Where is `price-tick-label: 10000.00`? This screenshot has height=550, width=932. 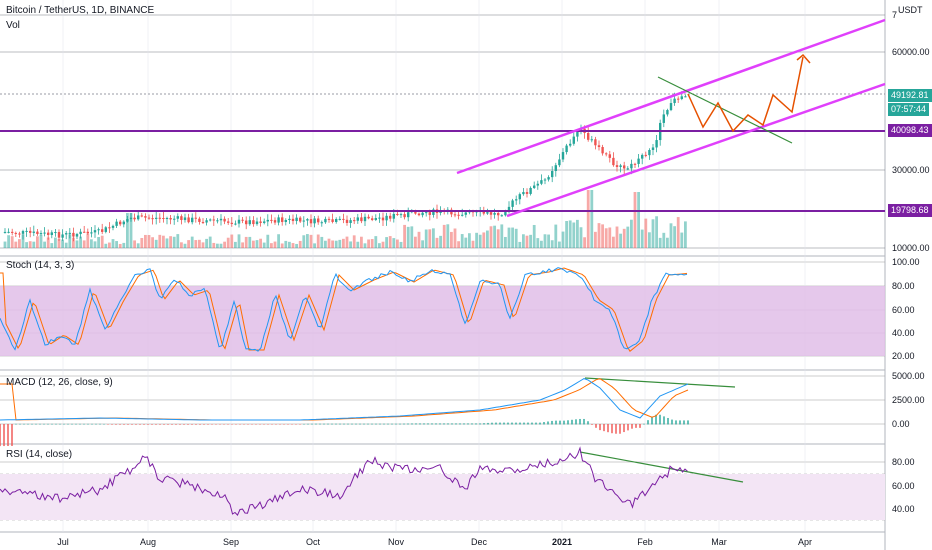
price-tick-label: 10000.00 is located at coordinates (911, 248).